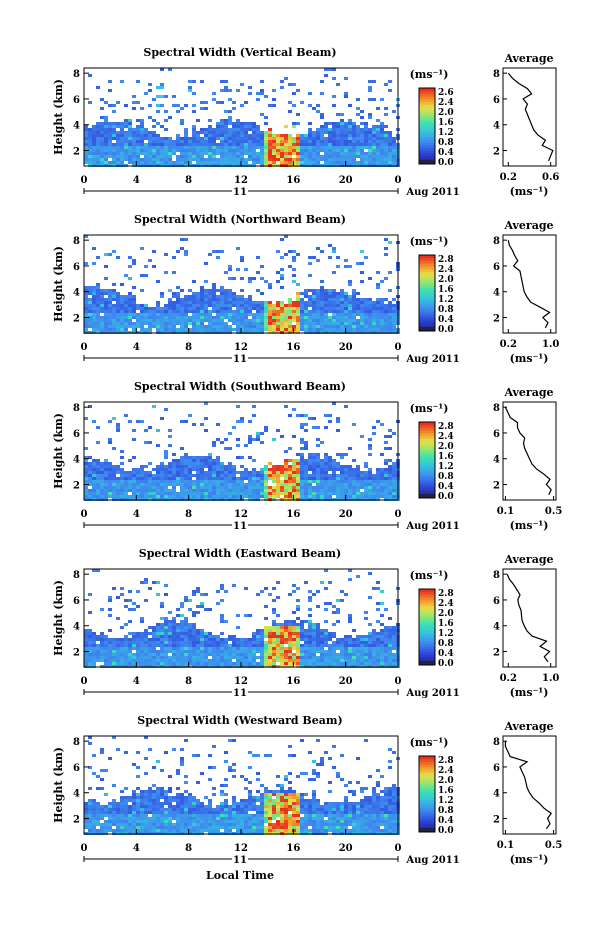  I want to click on profile-y-tick-label: 8, so click(496, 408).